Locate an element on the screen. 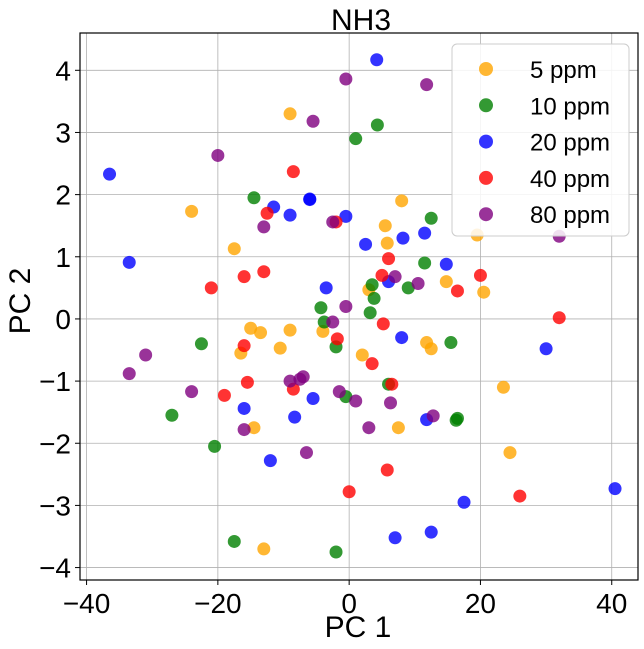  x-axis-label: PC 1 is located at coordinates (358, 627).